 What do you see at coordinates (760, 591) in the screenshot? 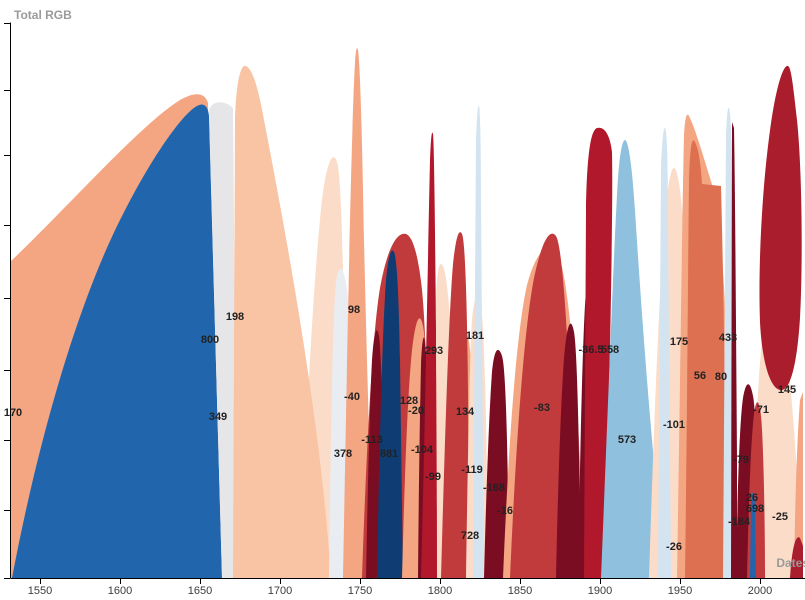
I see `x-tick-label: 2000` at bounding box center [760, 591].